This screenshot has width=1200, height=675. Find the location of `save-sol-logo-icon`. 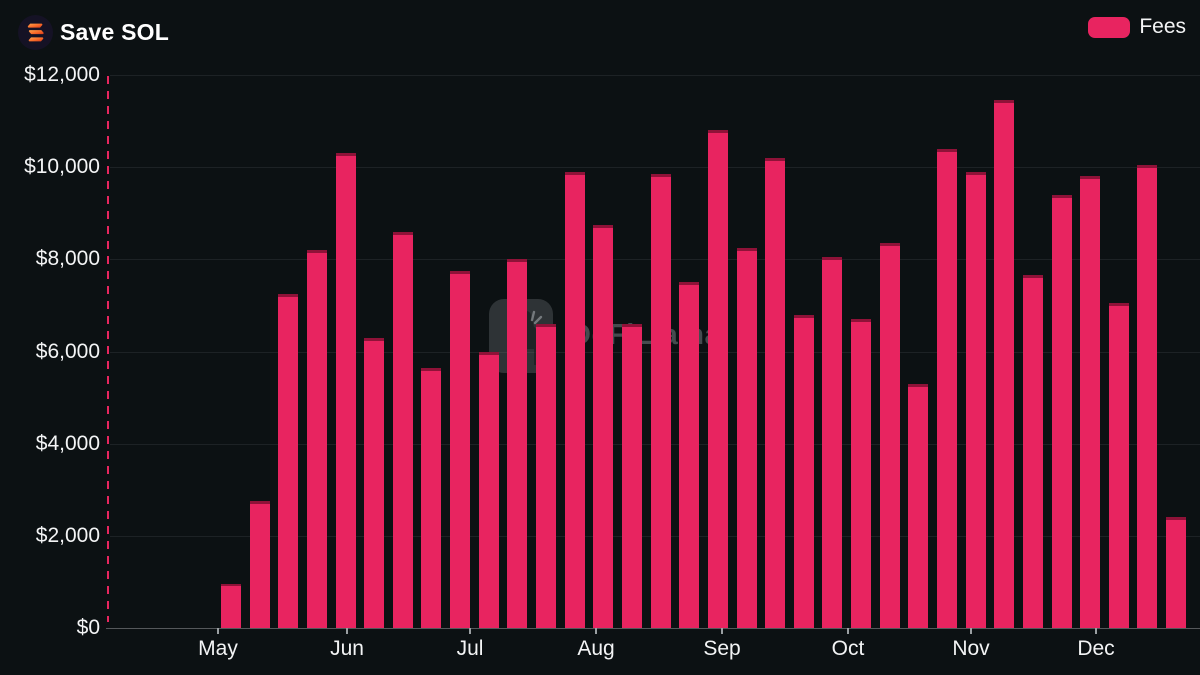

save-sol-logo-icon is located at coordinates (35, 32).